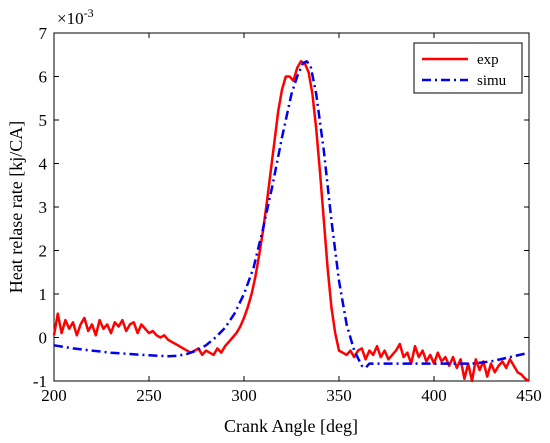 This screenshot has height=443, width=550. I want to click on x-tick-label: 350, so click(339, 395).